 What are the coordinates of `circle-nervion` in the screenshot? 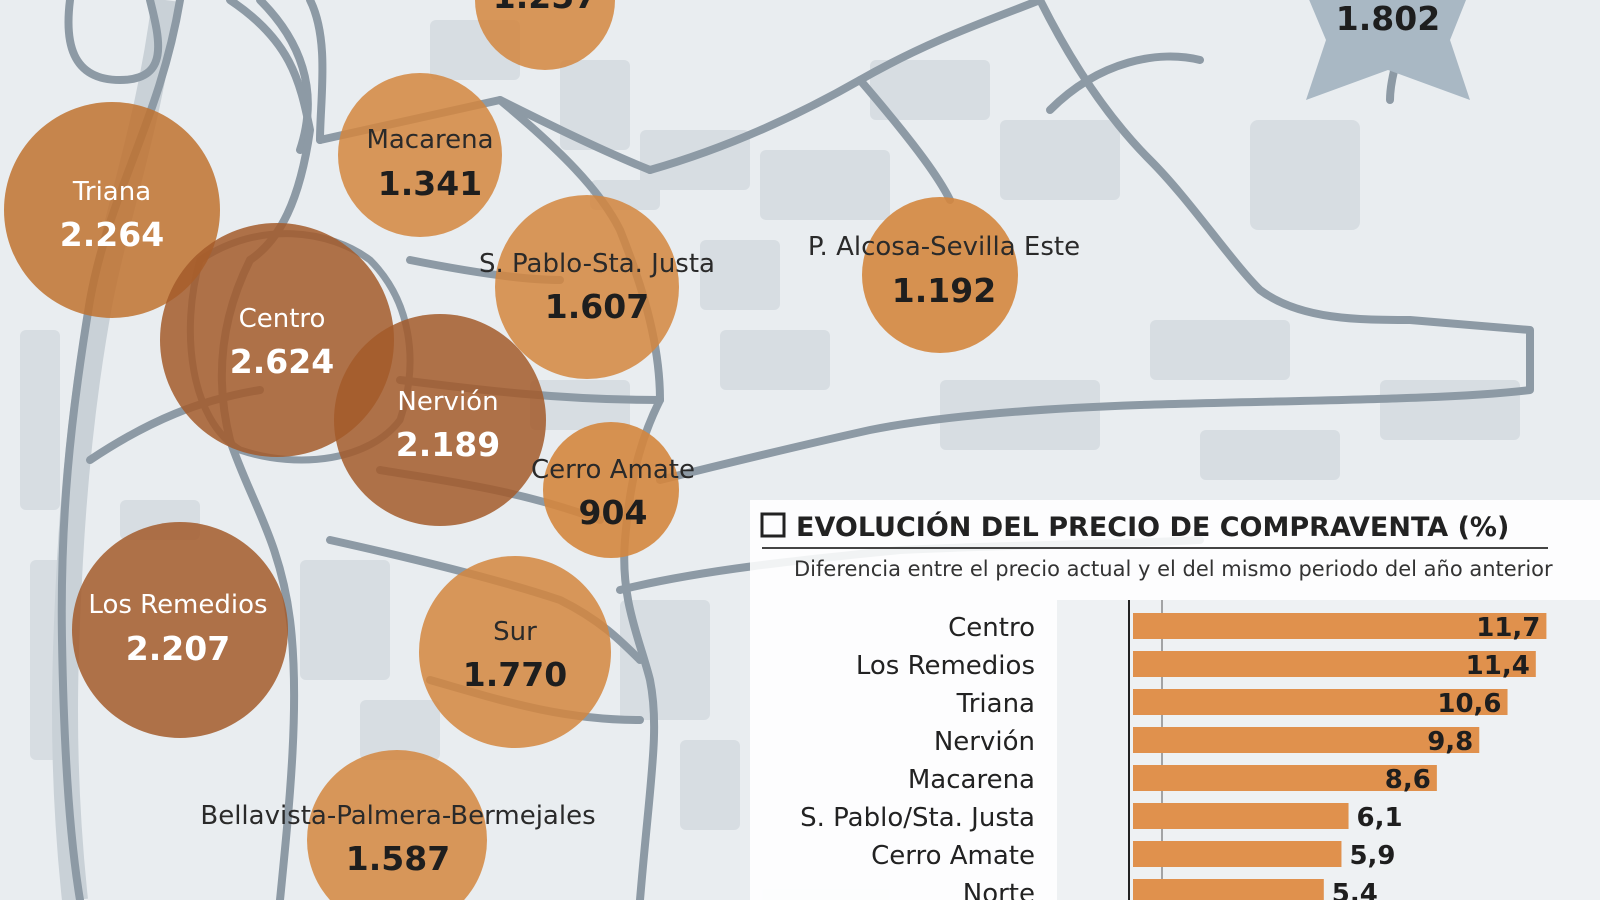 It's located at (440, 420).